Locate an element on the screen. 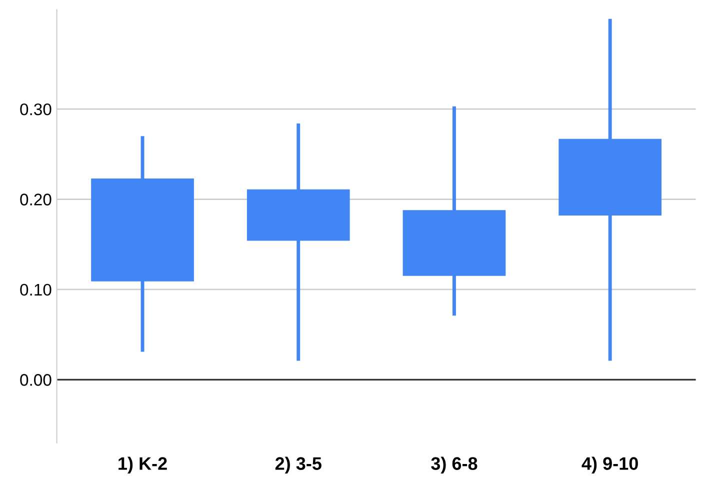  x-tick-label: 3) 6-8 is located at coordinates (454, 465).